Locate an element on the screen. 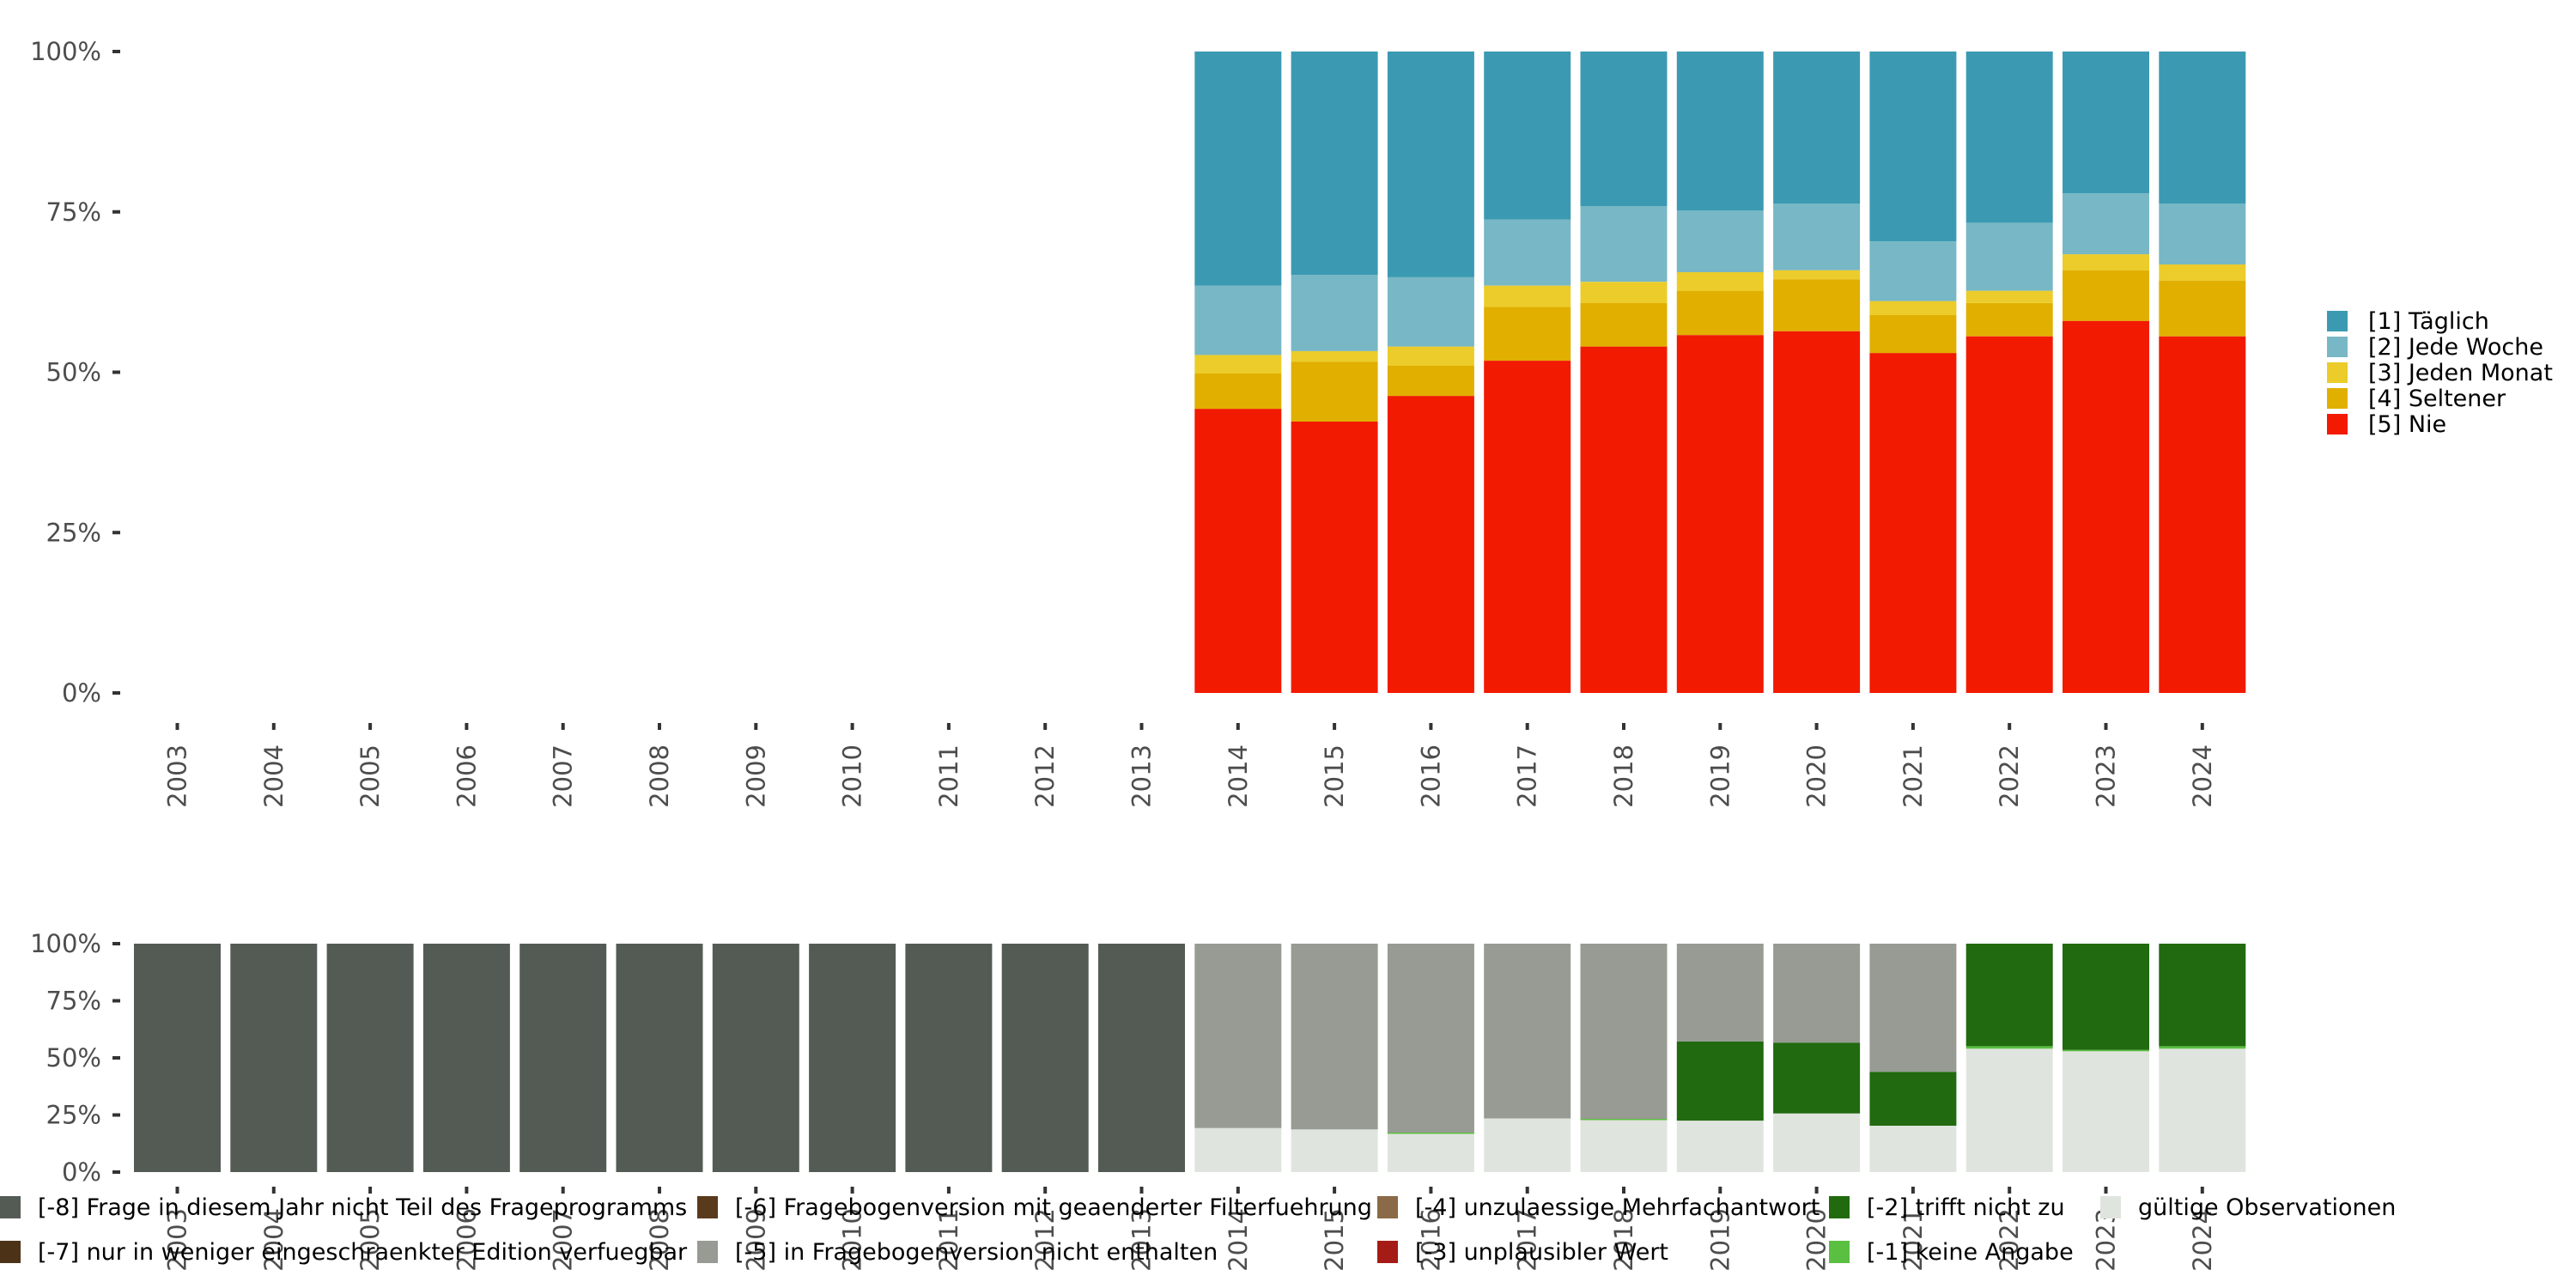  legend-label: [-2] trifft nicht zu is located at coordinates (1966, 1207).